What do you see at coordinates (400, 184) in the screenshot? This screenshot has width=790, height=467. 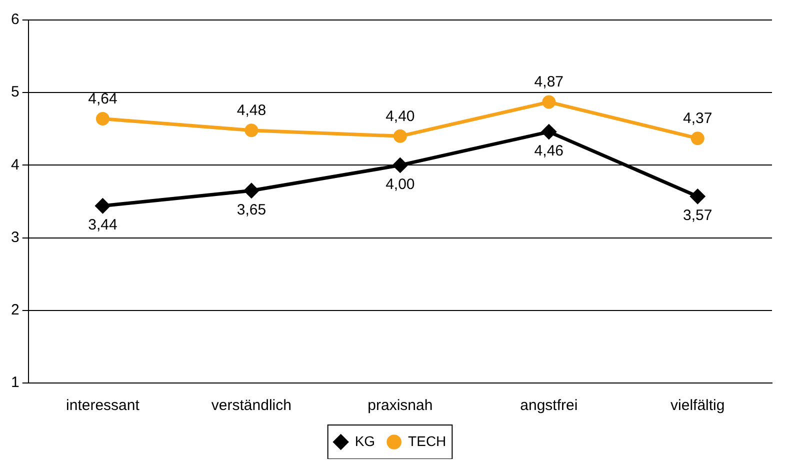 I see `data-label: 4,00` at bounding box center [400, 184].